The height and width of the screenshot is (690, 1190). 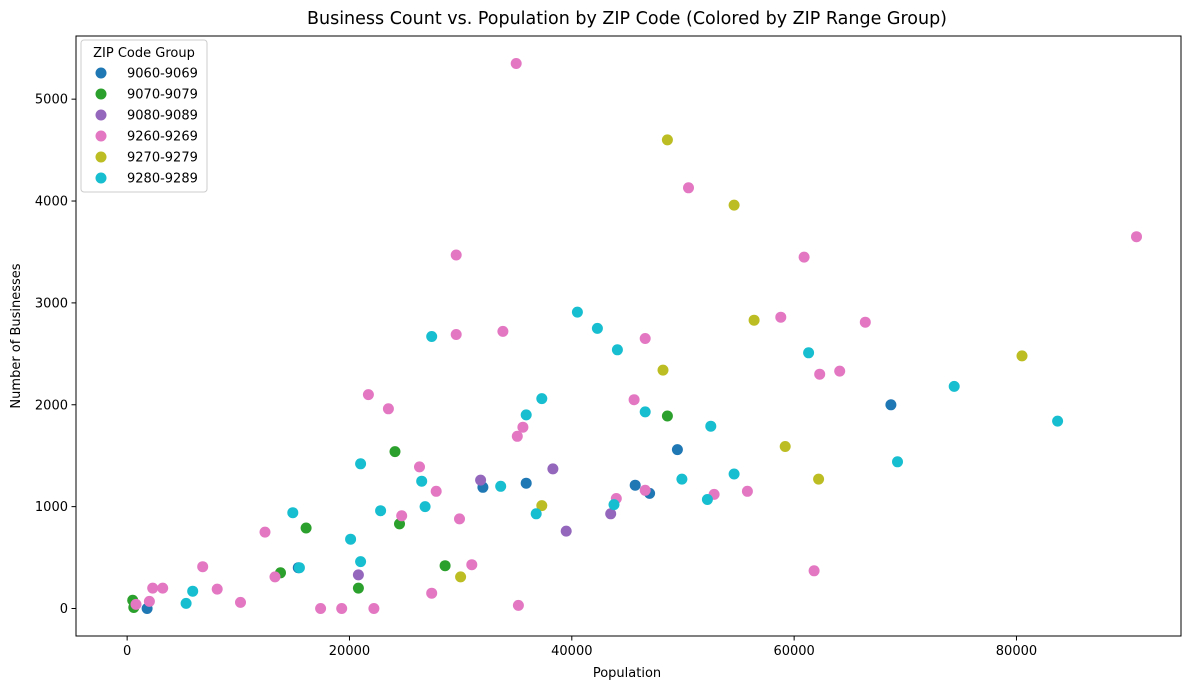 What do you see at coordinates (162, 158) in the screenshot?
I see `legend-label-9270-9279: 9270-9279` at bounding box center [162, 158].